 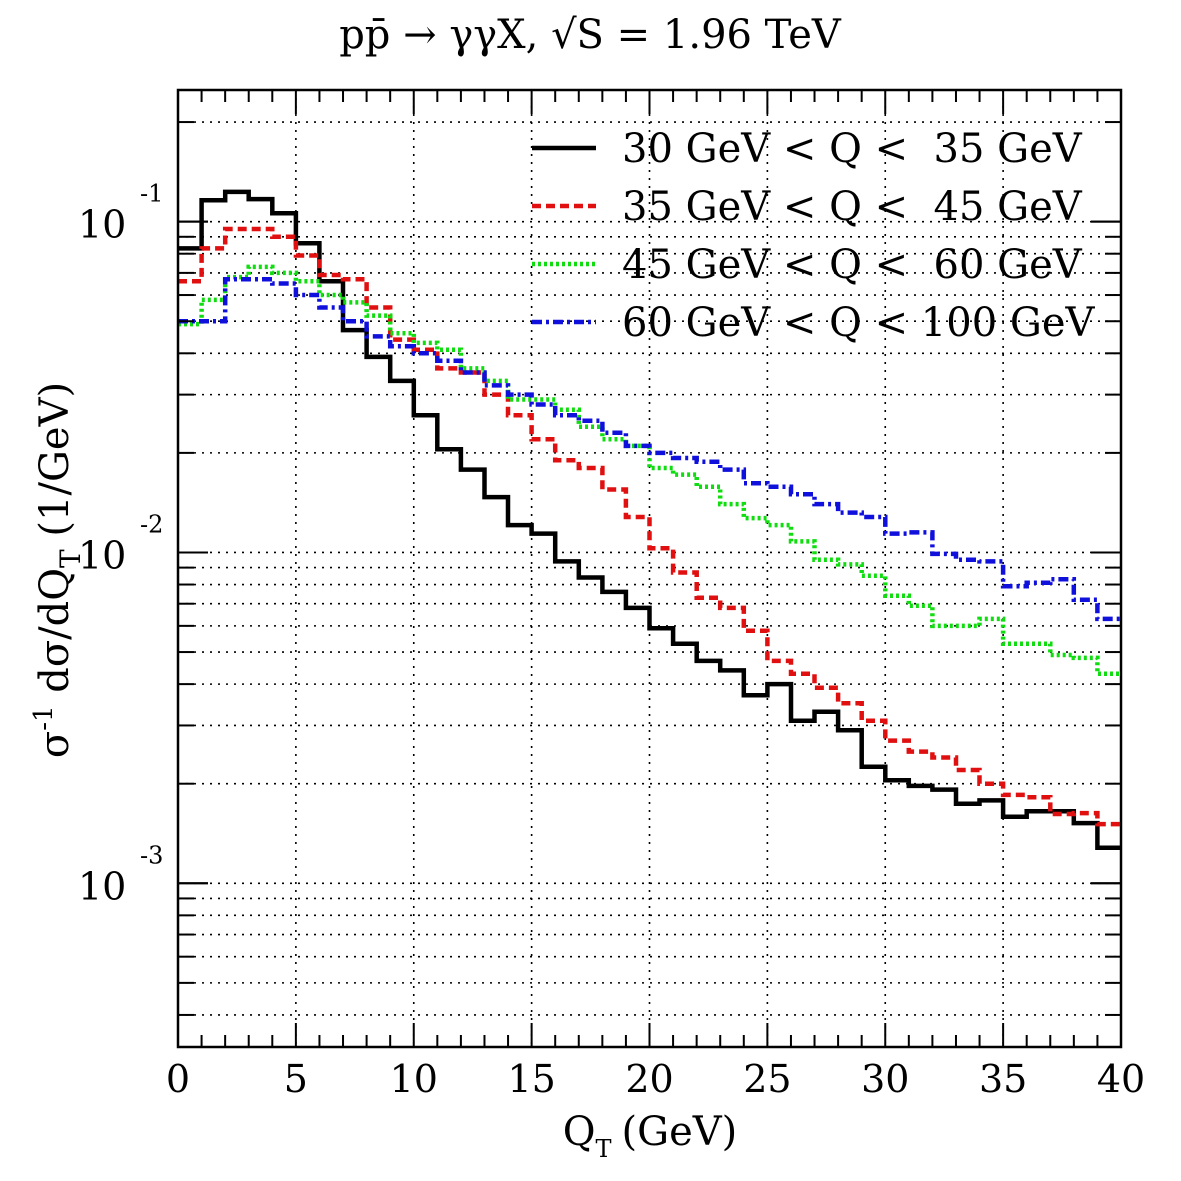 What do you see at coordinates (55, 465) in the screenshot?
I see `y-axis-title-unit: (1/GeV)` at bounding box center [55, 465].